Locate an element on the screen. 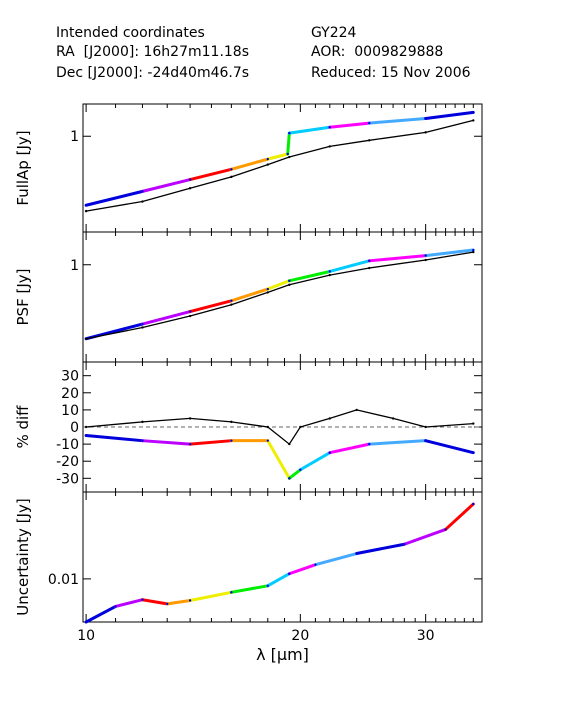 The image size is (566, 708). header-reduced: Reduced: 15 Nov 2006 is located at coordinates (391, 73).